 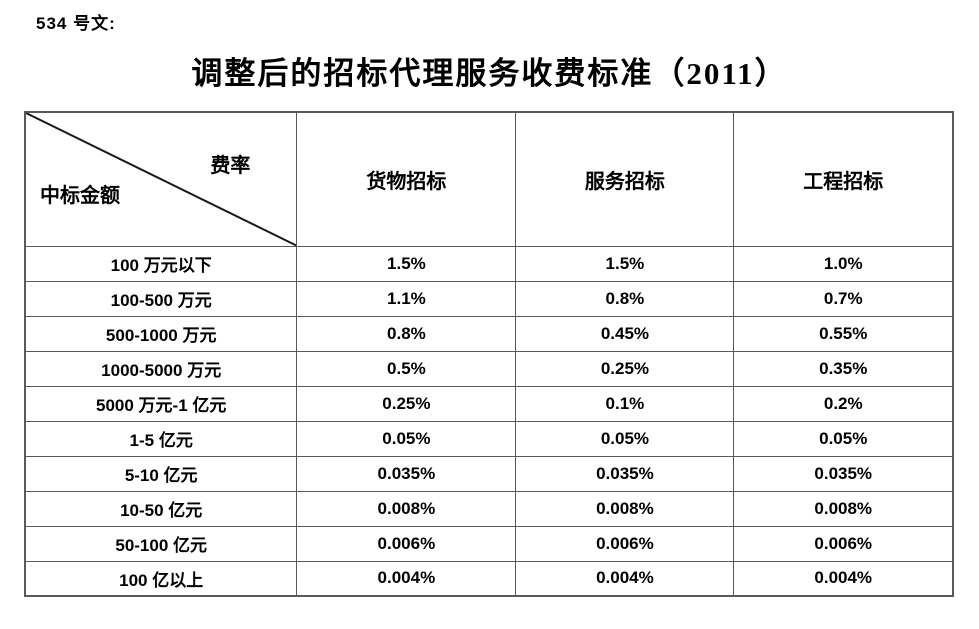 What do you see at coordinates (406, 368) in the screenshot?
I see `rate-cell: 0.5%` at bounding box center [406, 368].